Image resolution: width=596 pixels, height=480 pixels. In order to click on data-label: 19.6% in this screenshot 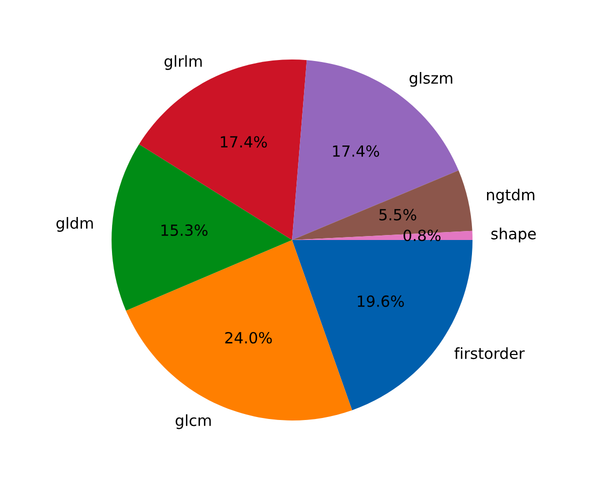, I will do `click(381, 301)`.